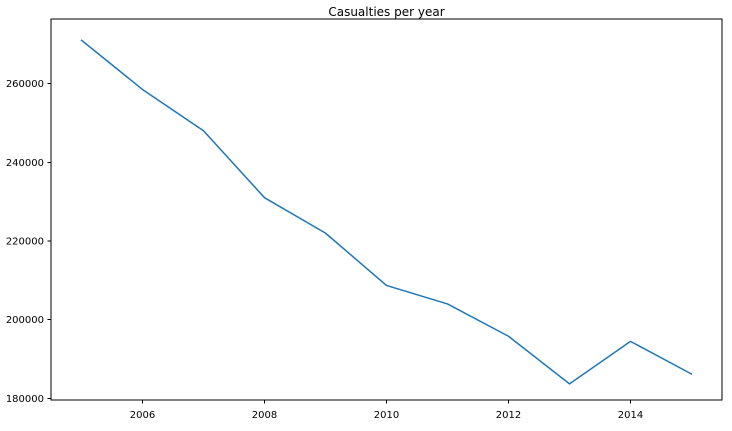 This screenshot has width=732, height=431. What do you see at coordinates (25, 84) in the screenshot?
I see `y-tick-label: 260000` at bounding box center [25, 84].